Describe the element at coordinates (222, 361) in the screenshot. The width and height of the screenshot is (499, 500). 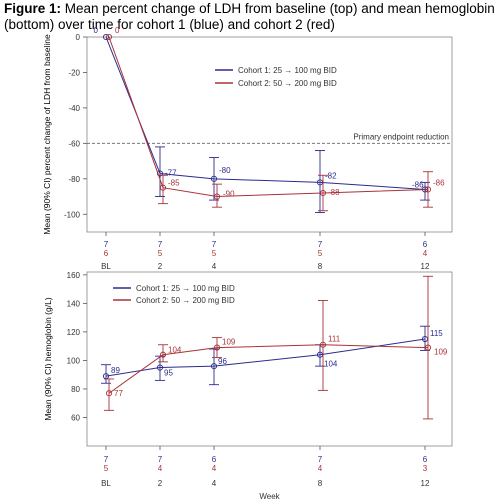
I see `panel2-series1-data-label: 96` at that location.